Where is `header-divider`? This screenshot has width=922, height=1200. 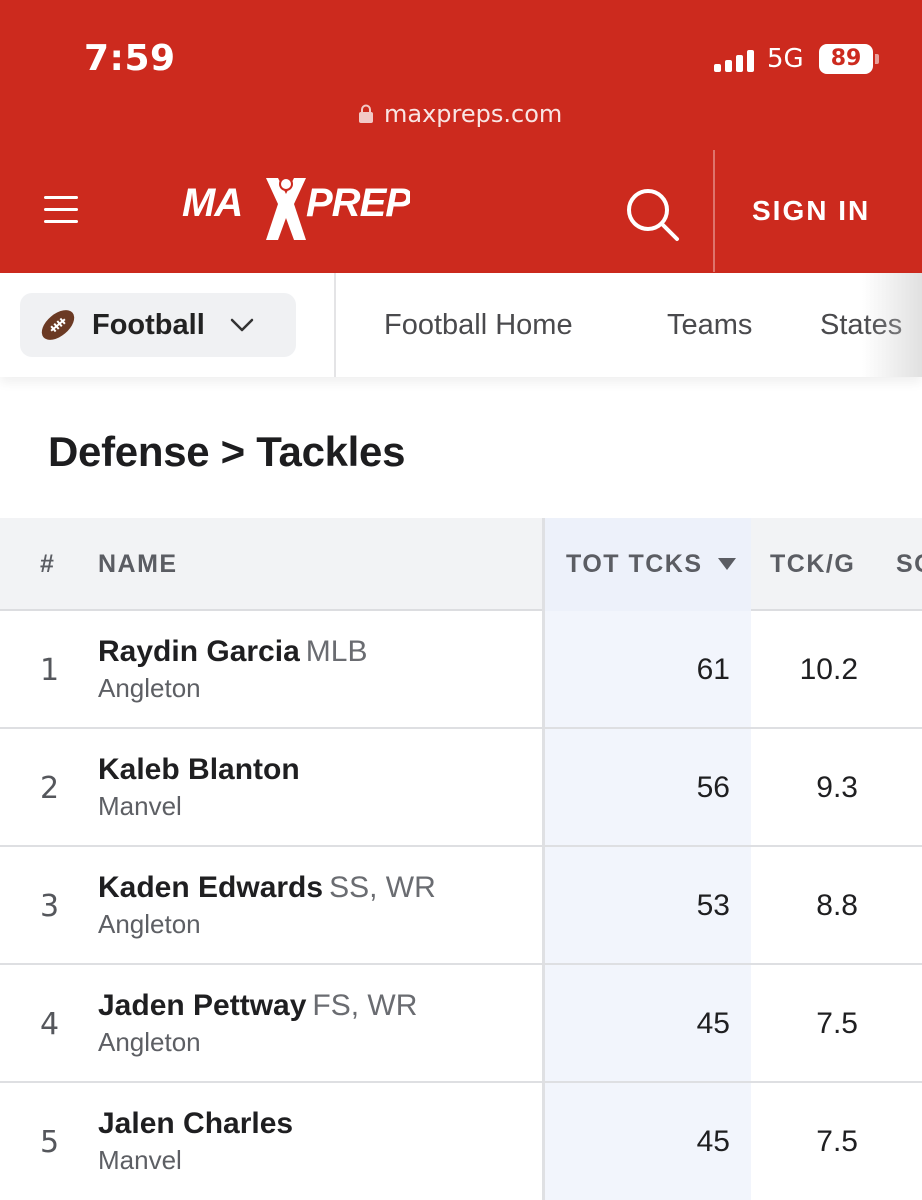 header-divider is located at coordinates (714, 211).